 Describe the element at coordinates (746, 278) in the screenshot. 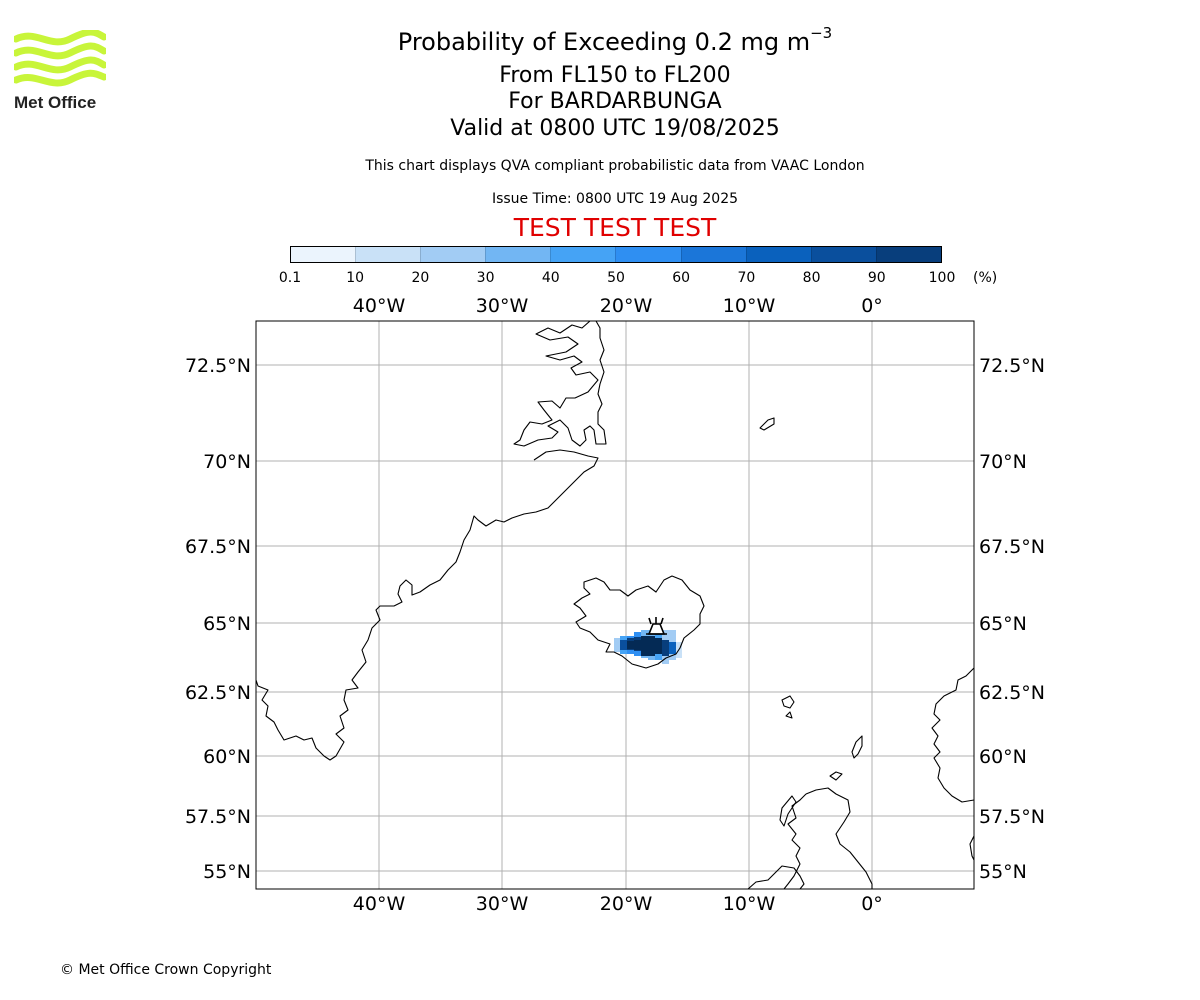

I see `colorbar-tick-label: 70` at that location.